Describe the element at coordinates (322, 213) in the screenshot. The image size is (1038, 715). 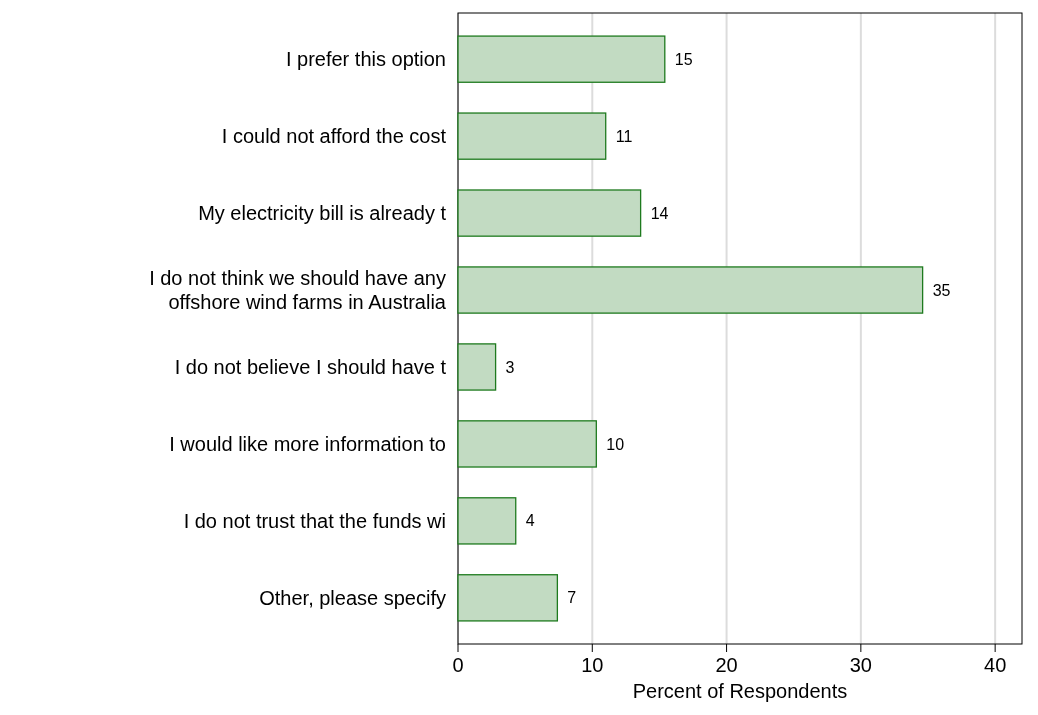
I see `y-tick-label: My electricity bill is already t` at that location.